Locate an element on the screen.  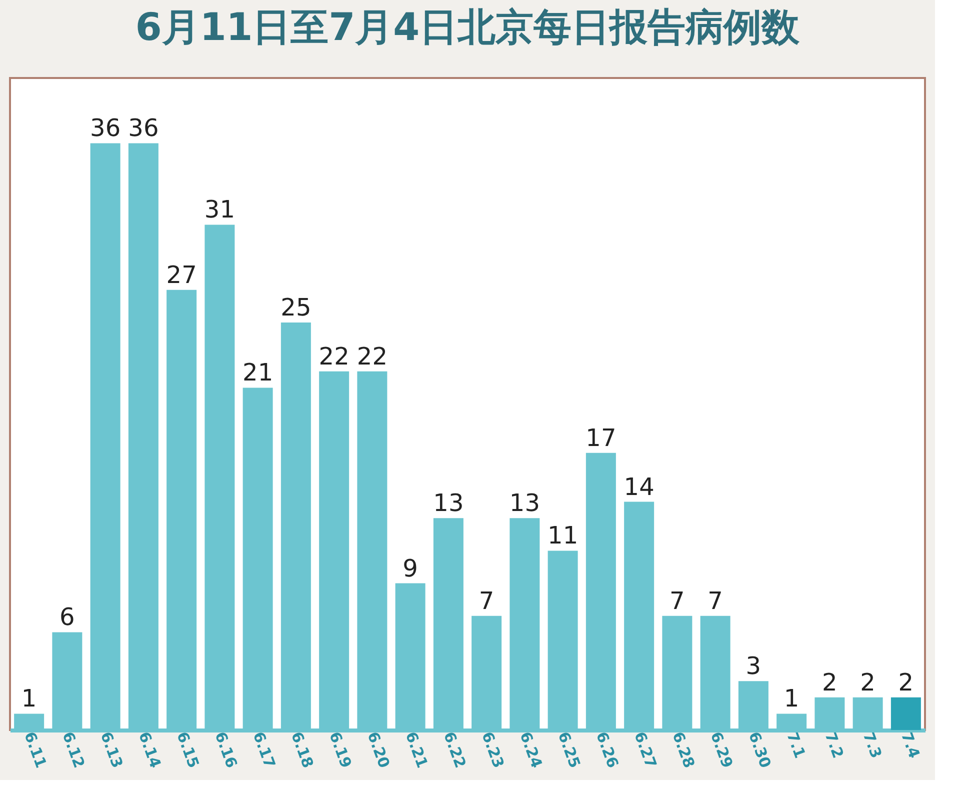
data-label: 11 is located at coordinates (563, 536).